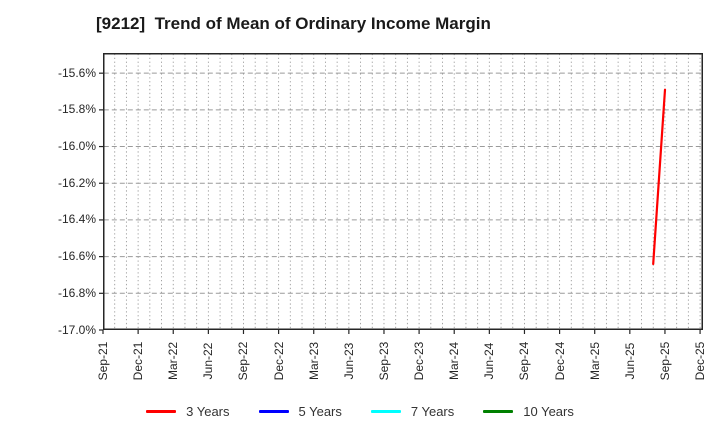 The height and width of the screenshot is (440, 720). What do you see at coordinates (320, 411) in the screenshot?
I see `legend-label: 5 Years` at bounding box center [320, 411].